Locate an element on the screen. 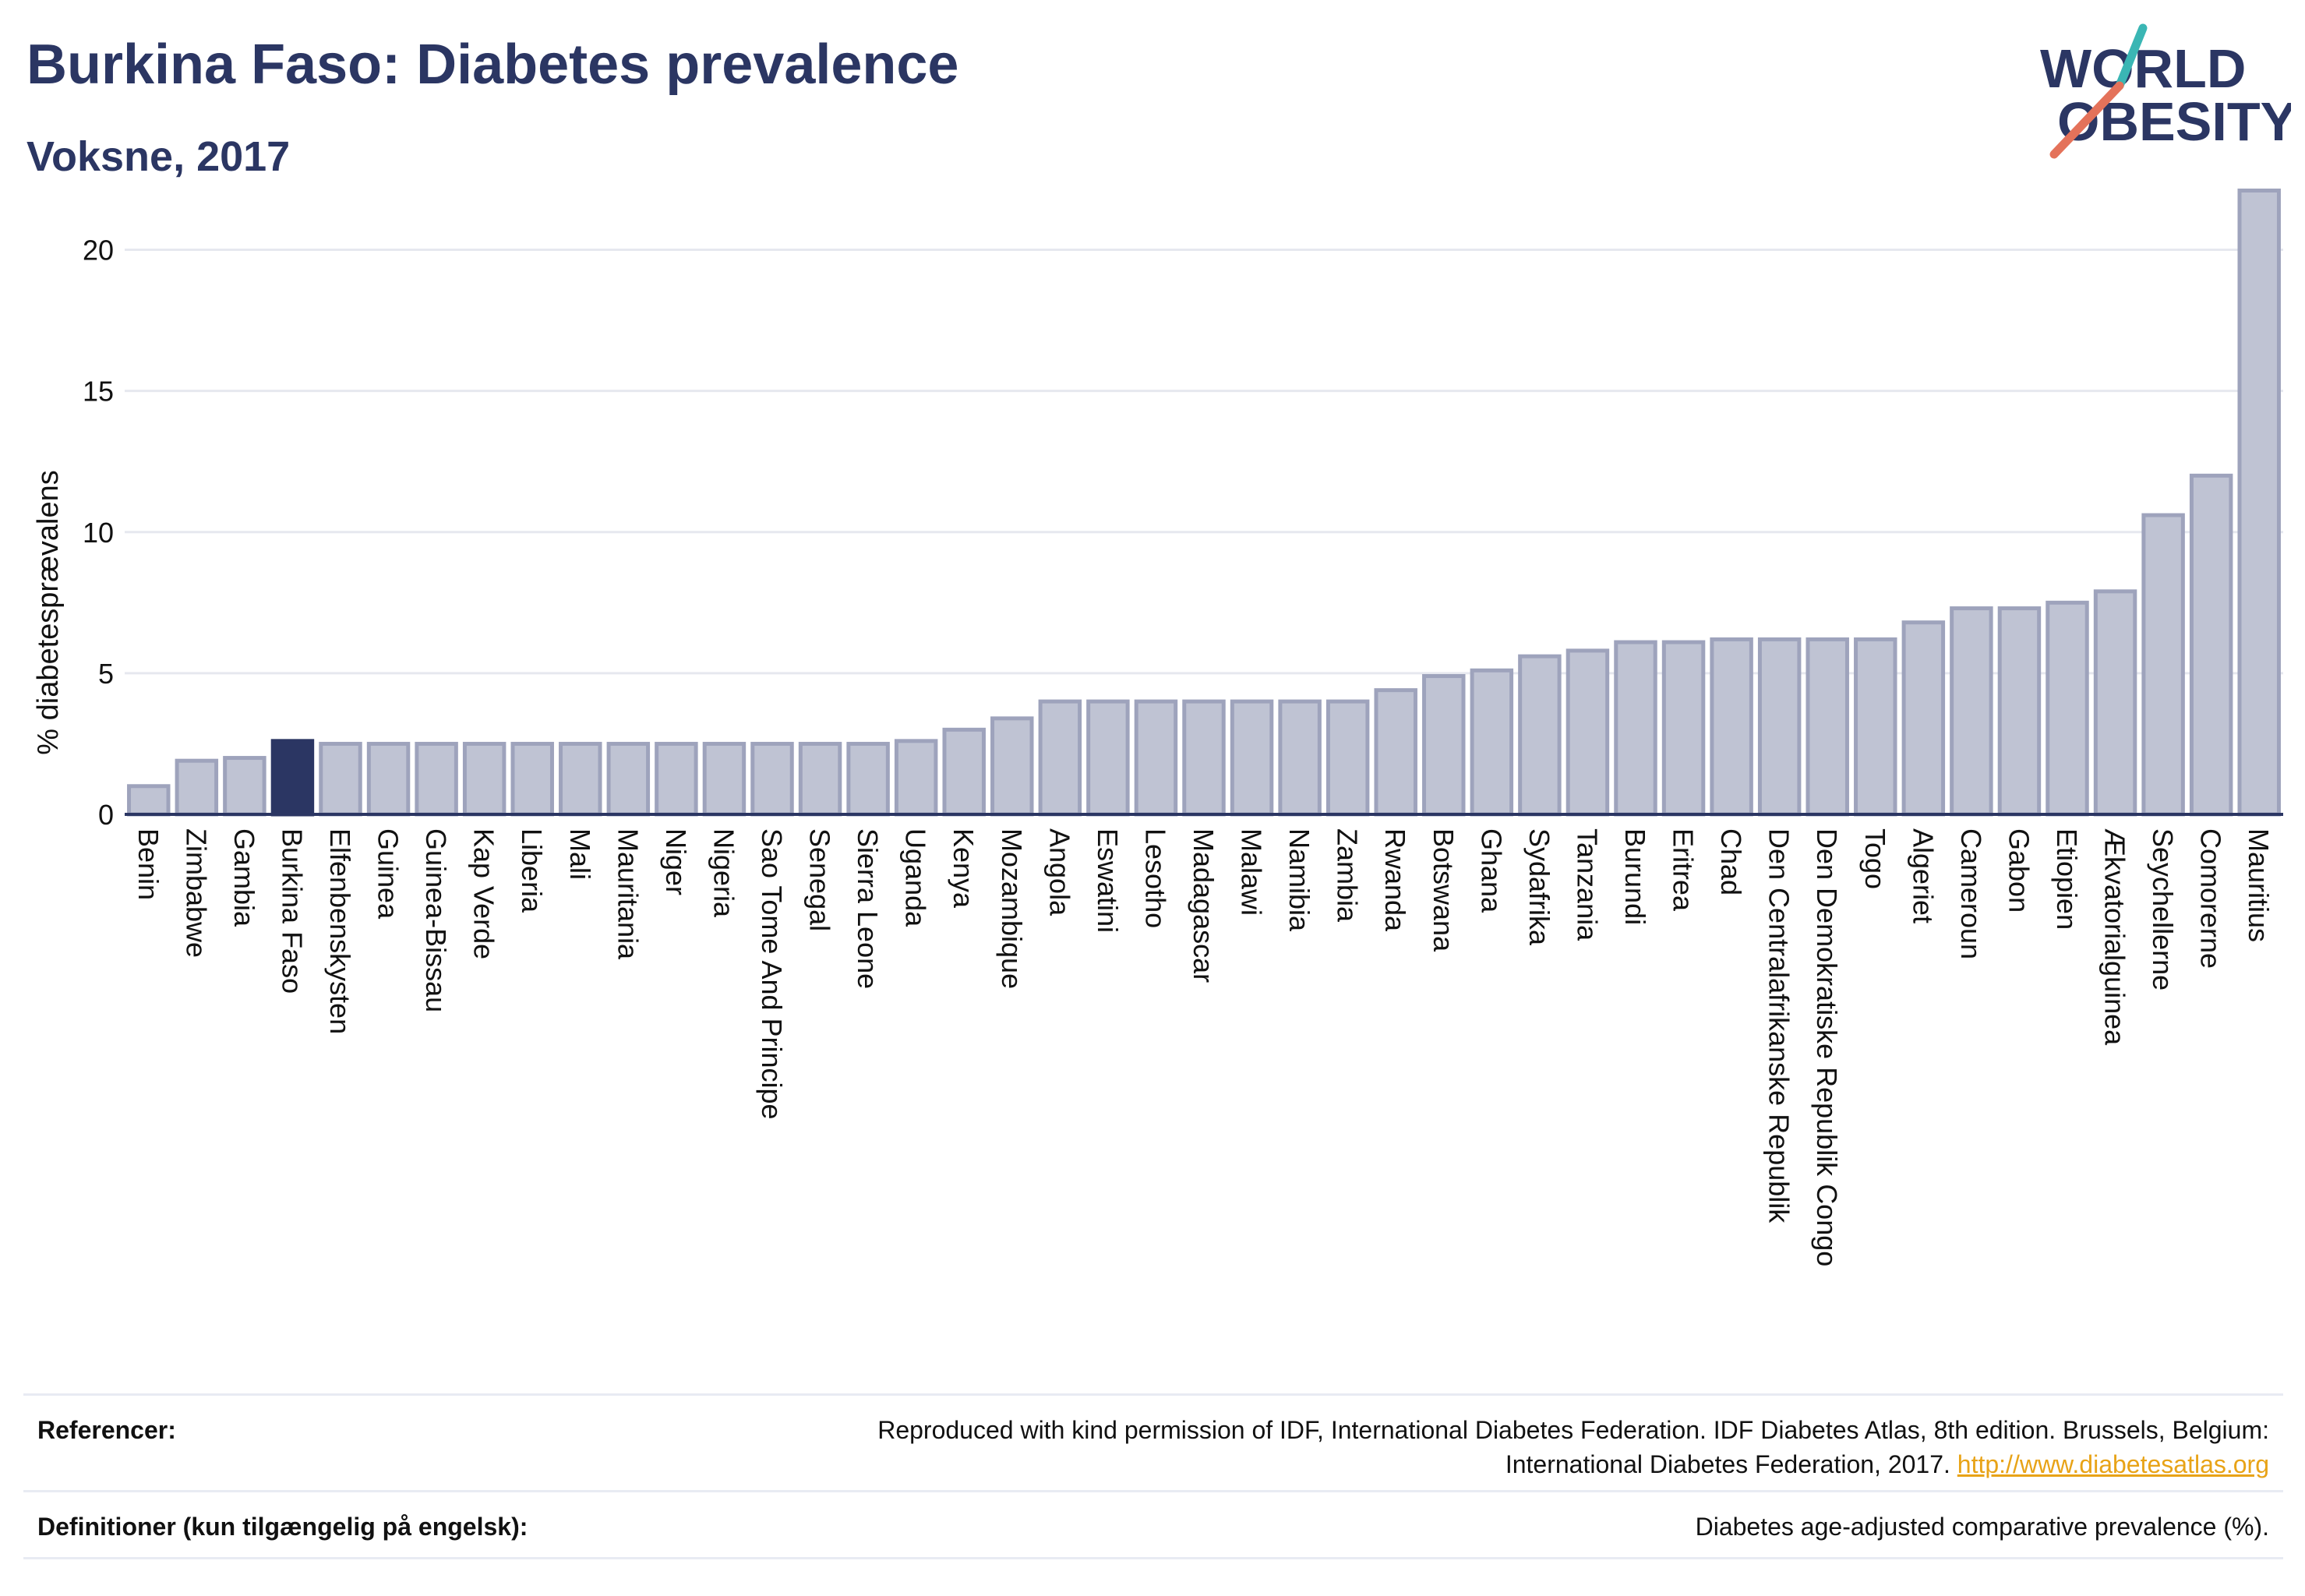 Image resolution: width=2305 pixels, height=1596 pixels. logo-line-world: WORLD is located at coordinates (2143, 68).